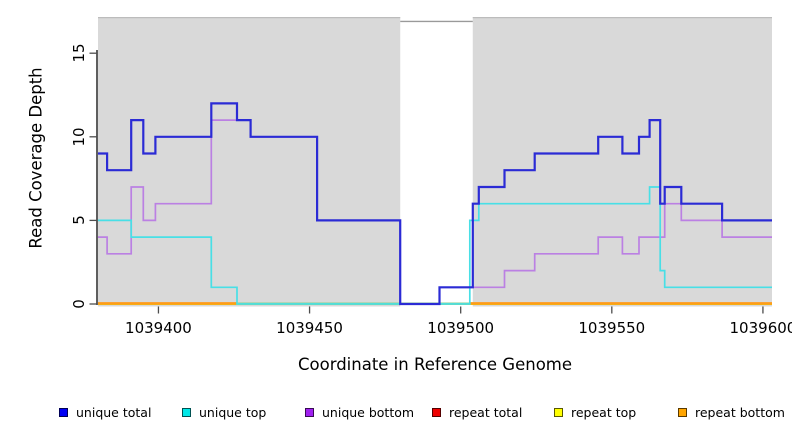 The height and width of the screenshot is (432, 792). What do you see at coordinates (114, 412) in the screenshot?
I see `legend-label: unique total` at bounding box center [114, 412].